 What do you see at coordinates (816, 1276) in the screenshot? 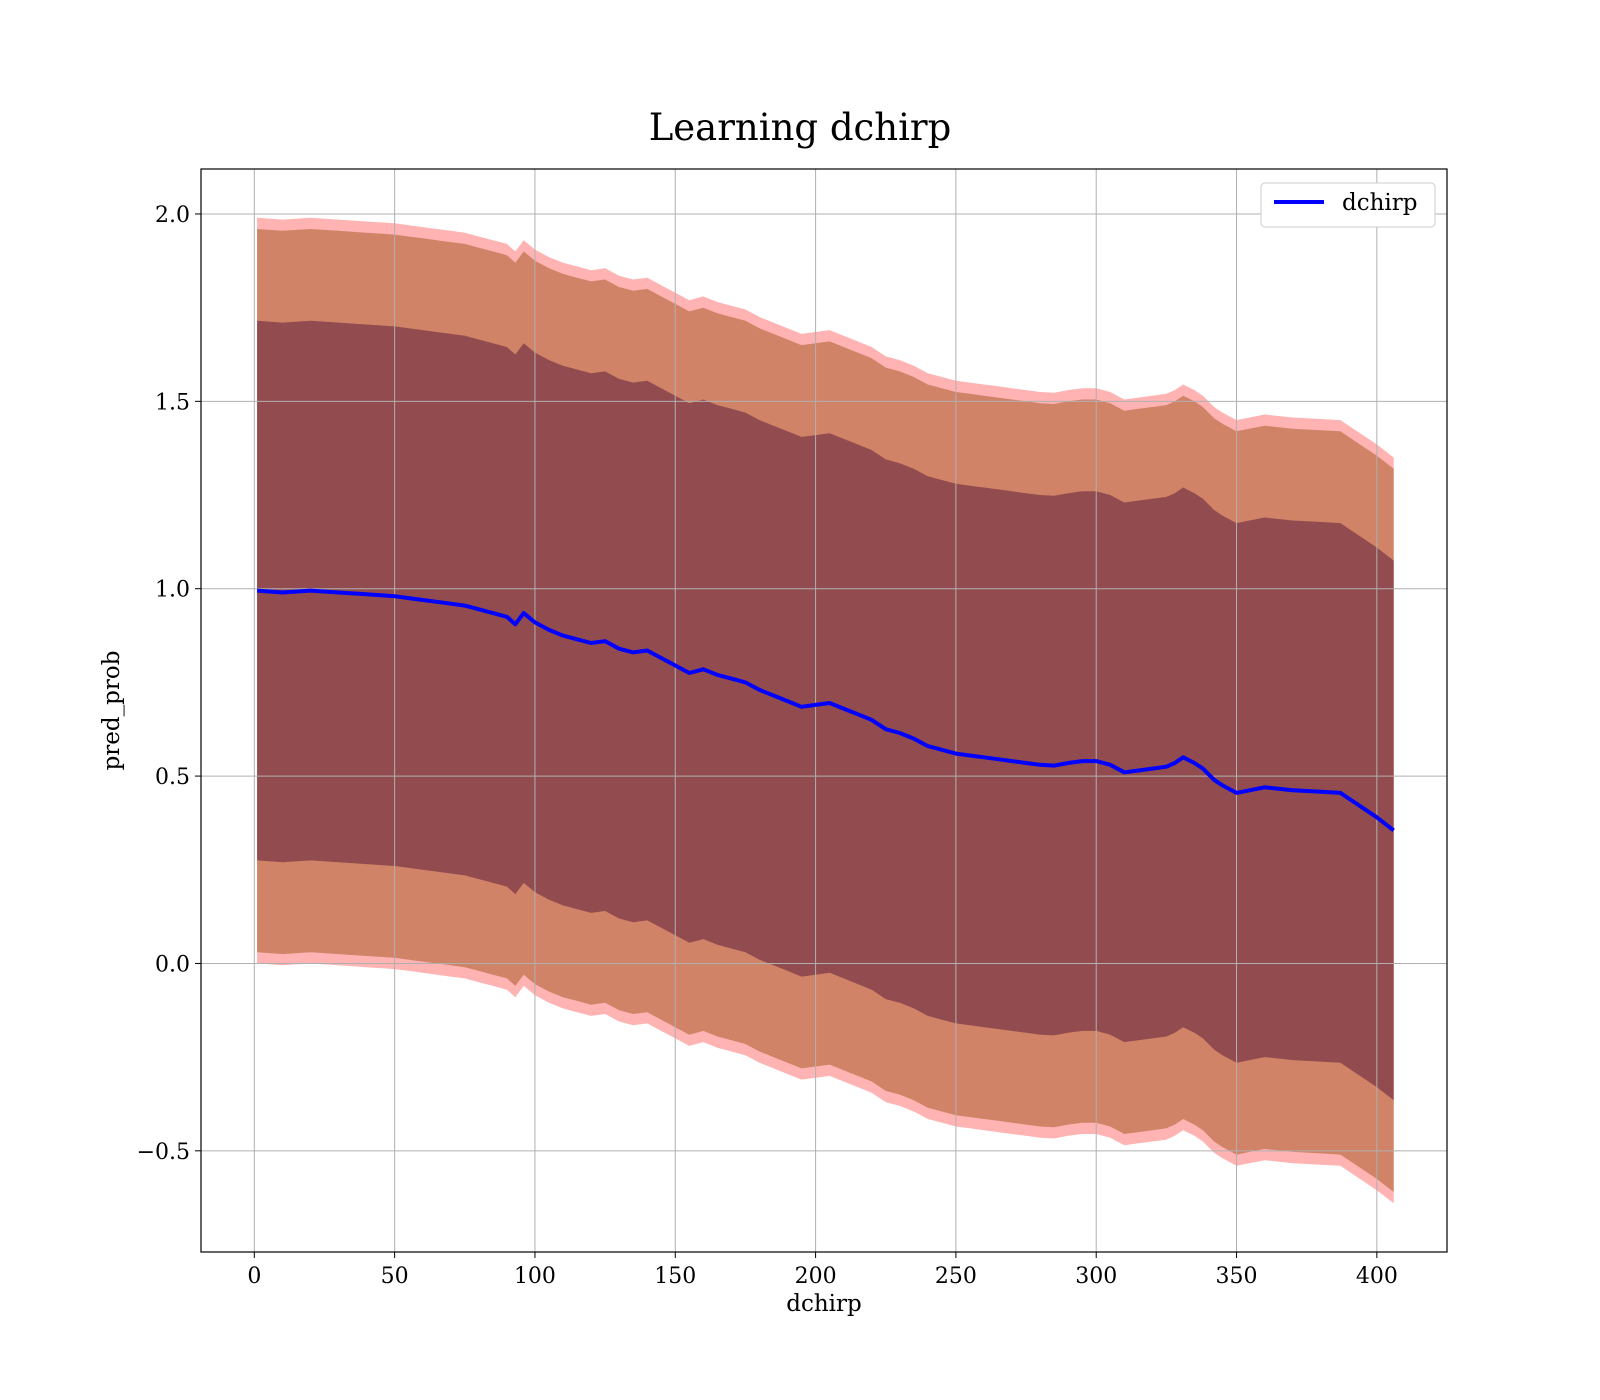
I see `x-tick-label: 200` at bounding box center [816, 1276].